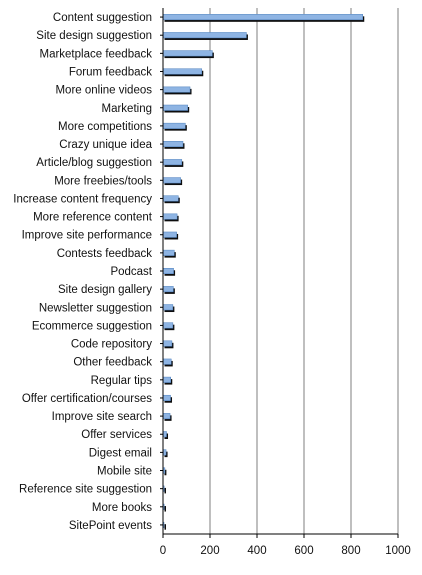  Describe the element at coordinates (170, 198) in the screenshot. I see `bar-increase-content-frequency` at that location.